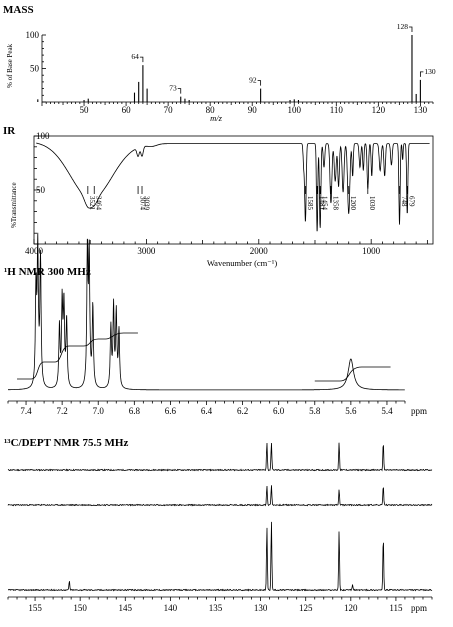 Image resolution: width=453 pixels, height=627 pixels. I want to click on ir-peak-label: 3039, so click(146, 203).